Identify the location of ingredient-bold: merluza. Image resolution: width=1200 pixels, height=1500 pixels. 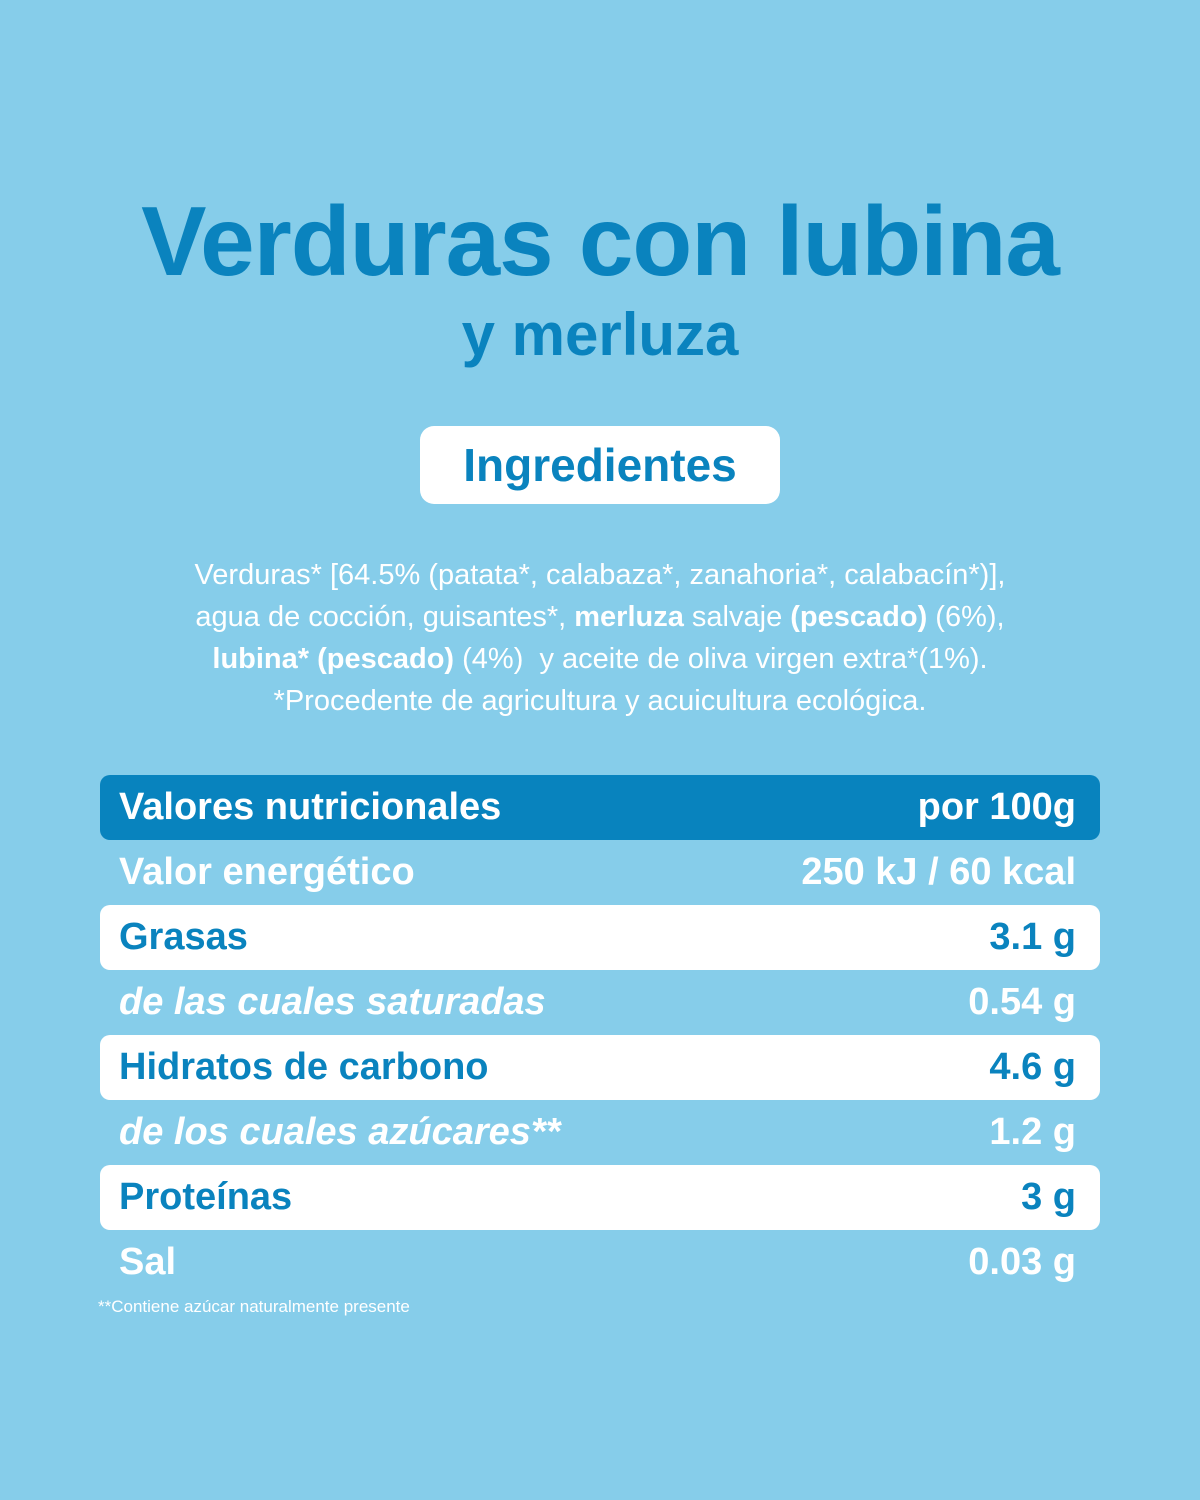
(629, 617).